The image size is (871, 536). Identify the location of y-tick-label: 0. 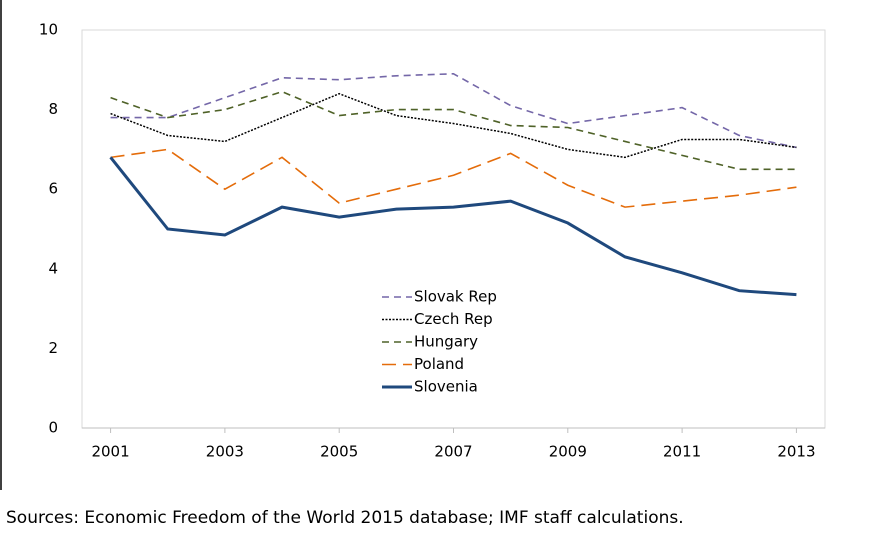
(53, 428).